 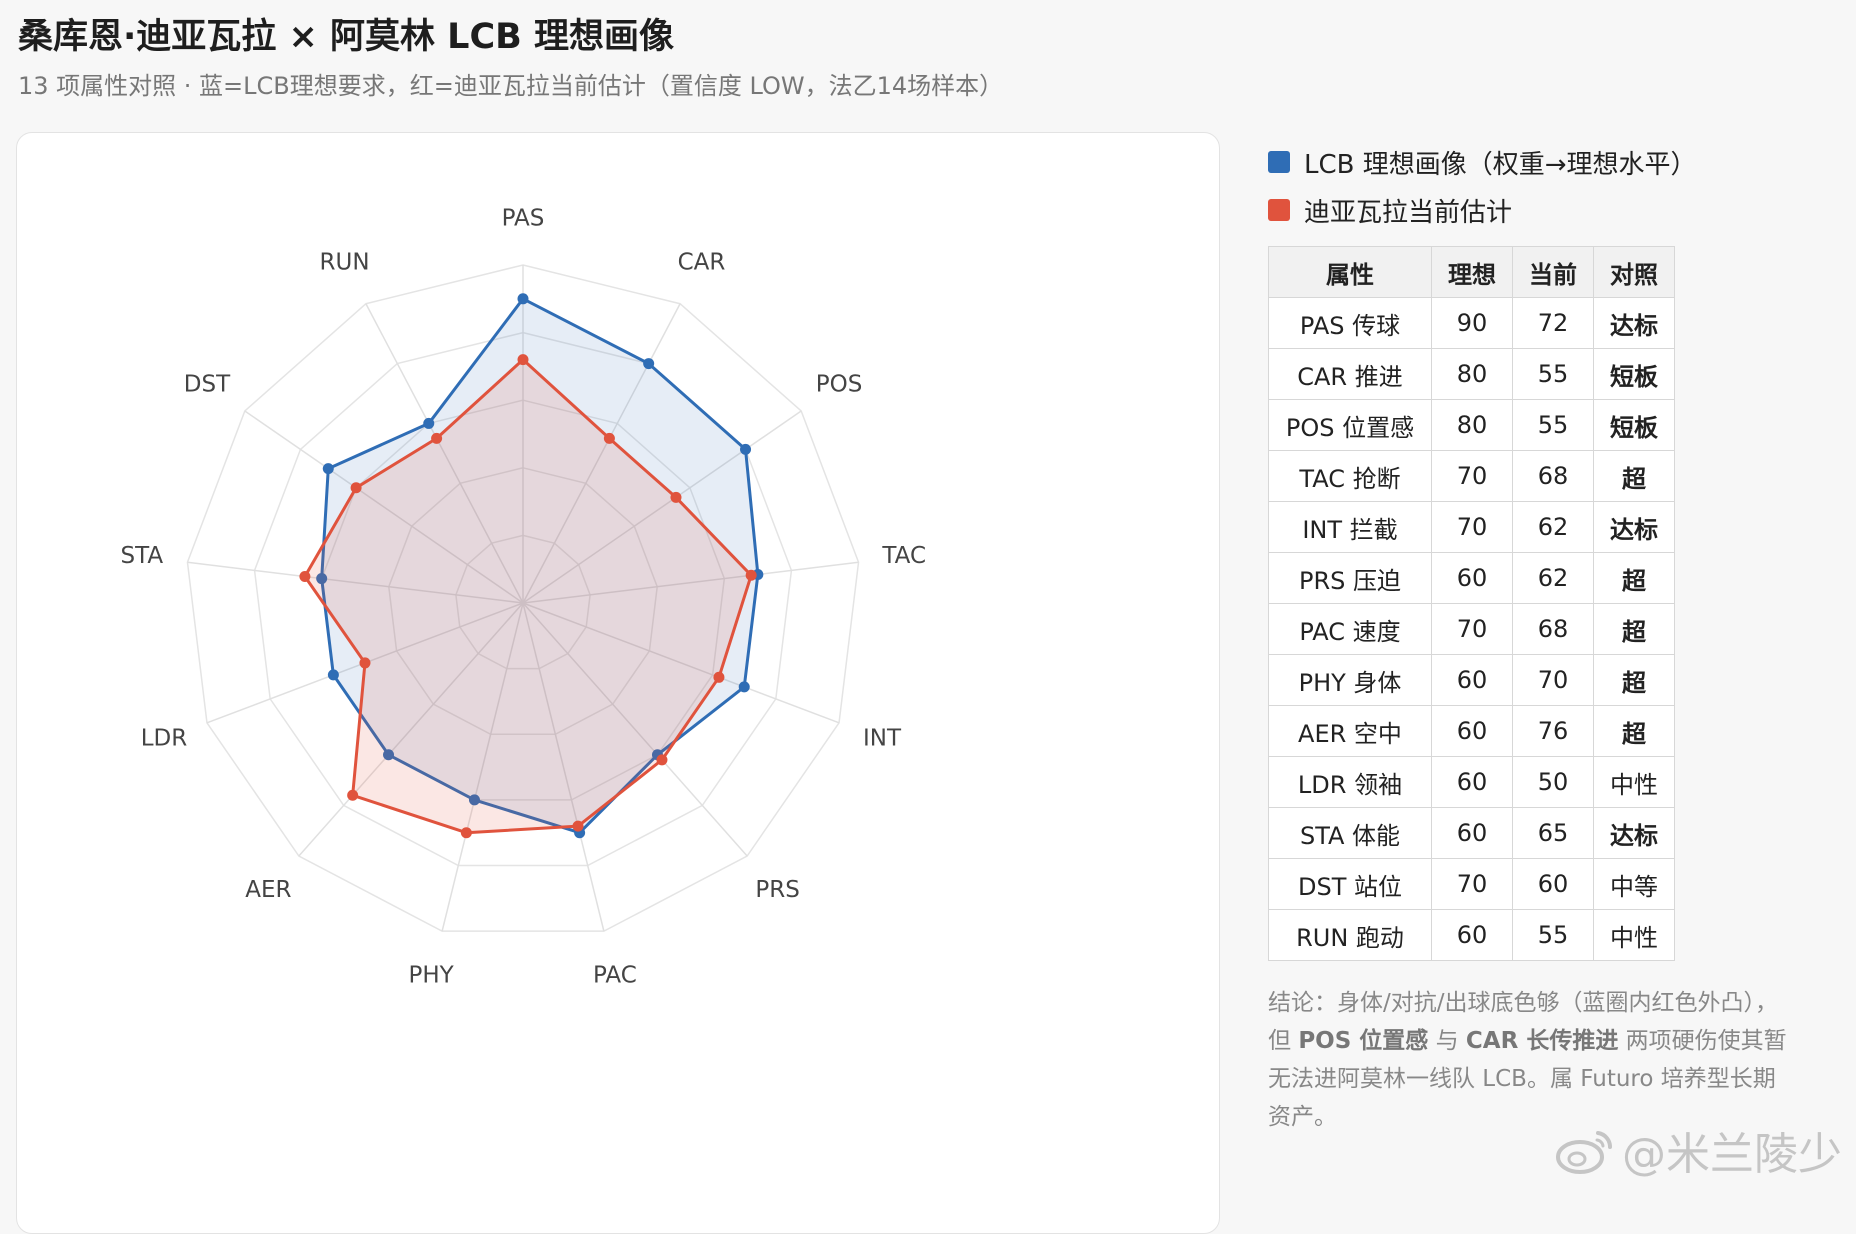 I want to click on data-point-pac, so click(x=578, y=826).